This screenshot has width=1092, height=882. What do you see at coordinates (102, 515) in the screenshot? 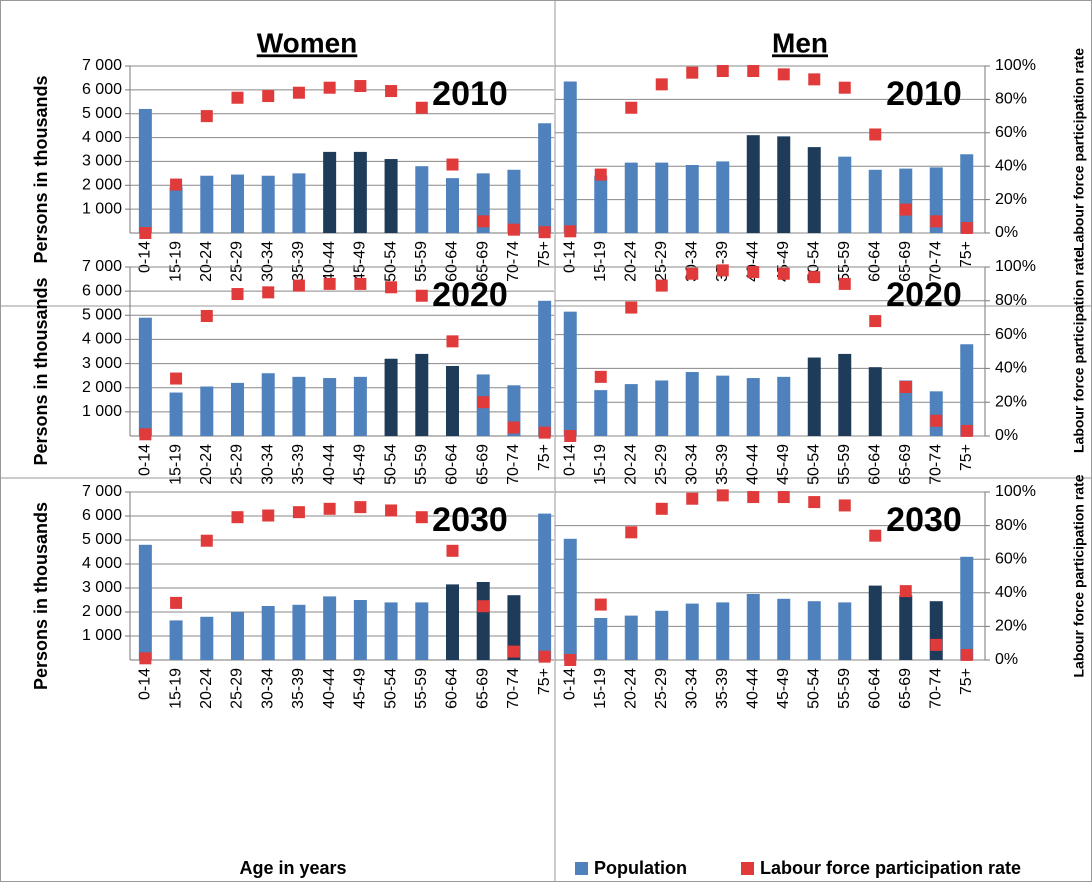
I see `y-tick-label: 6 000` at bounding box center [102, 515].